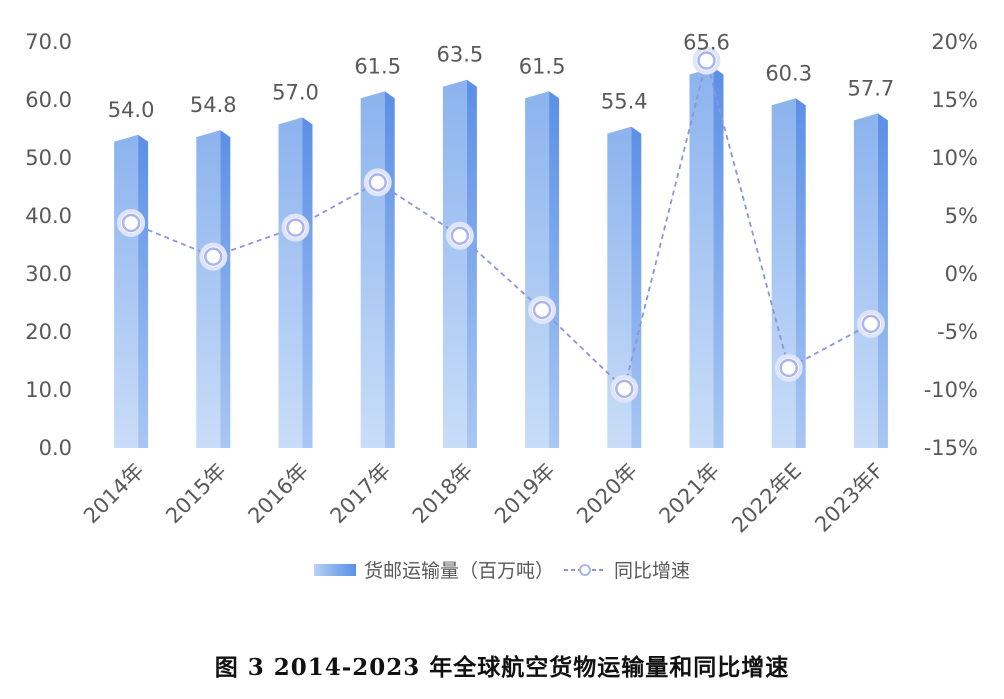 The image size is (1004, 699). What do you see at coordinates (361, 494) in the screenshot?
I see `x-axis-tick: 2017年` at bounding box center [361, 494].